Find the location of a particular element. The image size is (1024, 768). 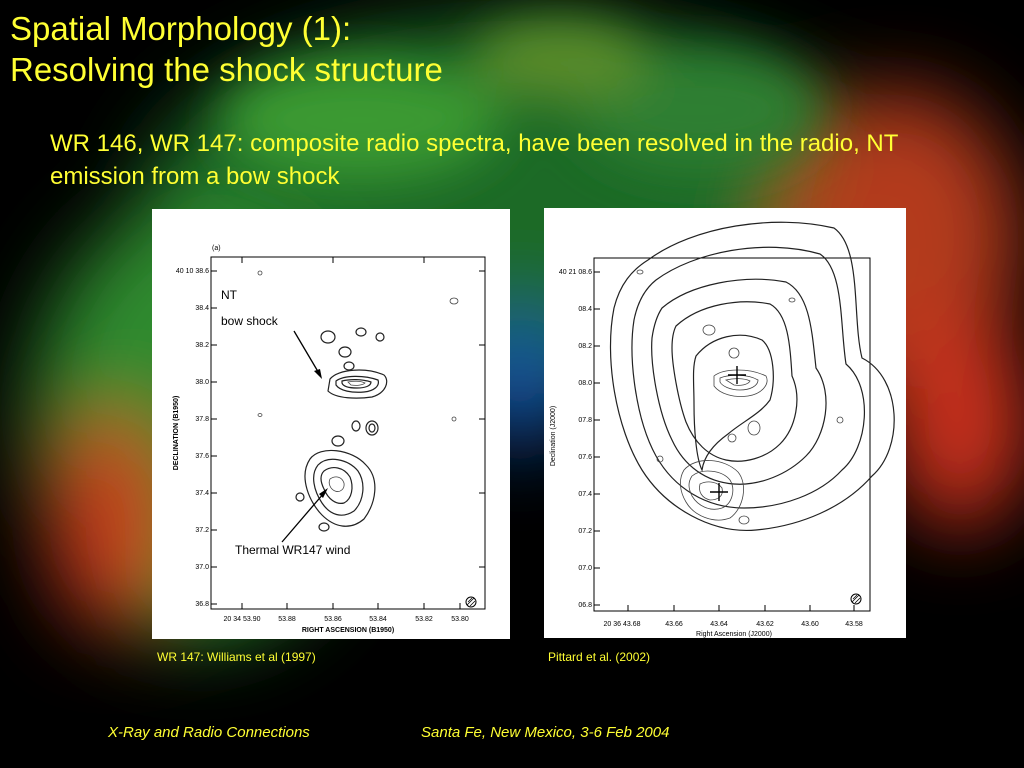

right-ytick-3: 08.0 is located at coordinates (585, 383).